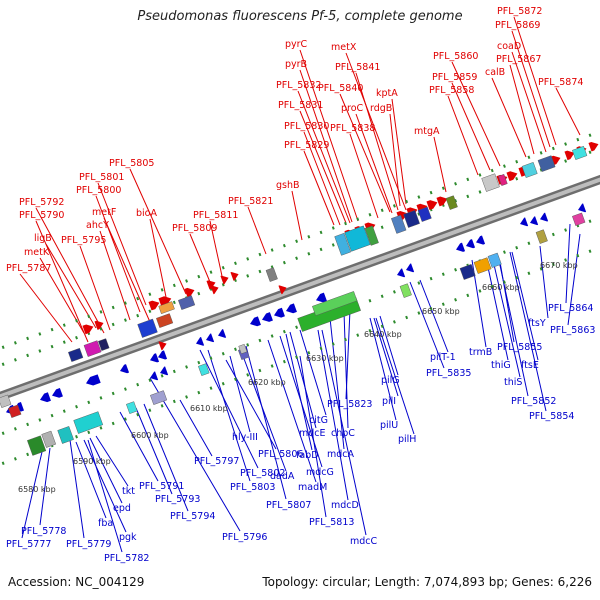 This screenshot has height=600, width=600. What do you see at coordinates (509, 46) in the screenshot?
I see `gene-label: coaD` at bounding box center [509, 46].